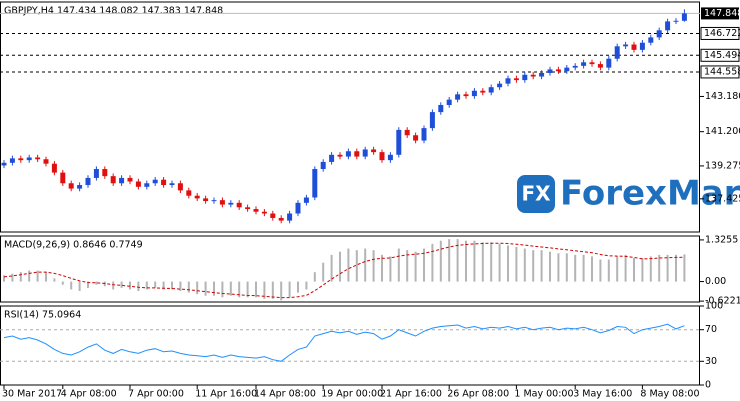 This screenshot has width=740, height=401. I want to click on x-tick-label: 11 Apr 16:00, so click(226, 394).